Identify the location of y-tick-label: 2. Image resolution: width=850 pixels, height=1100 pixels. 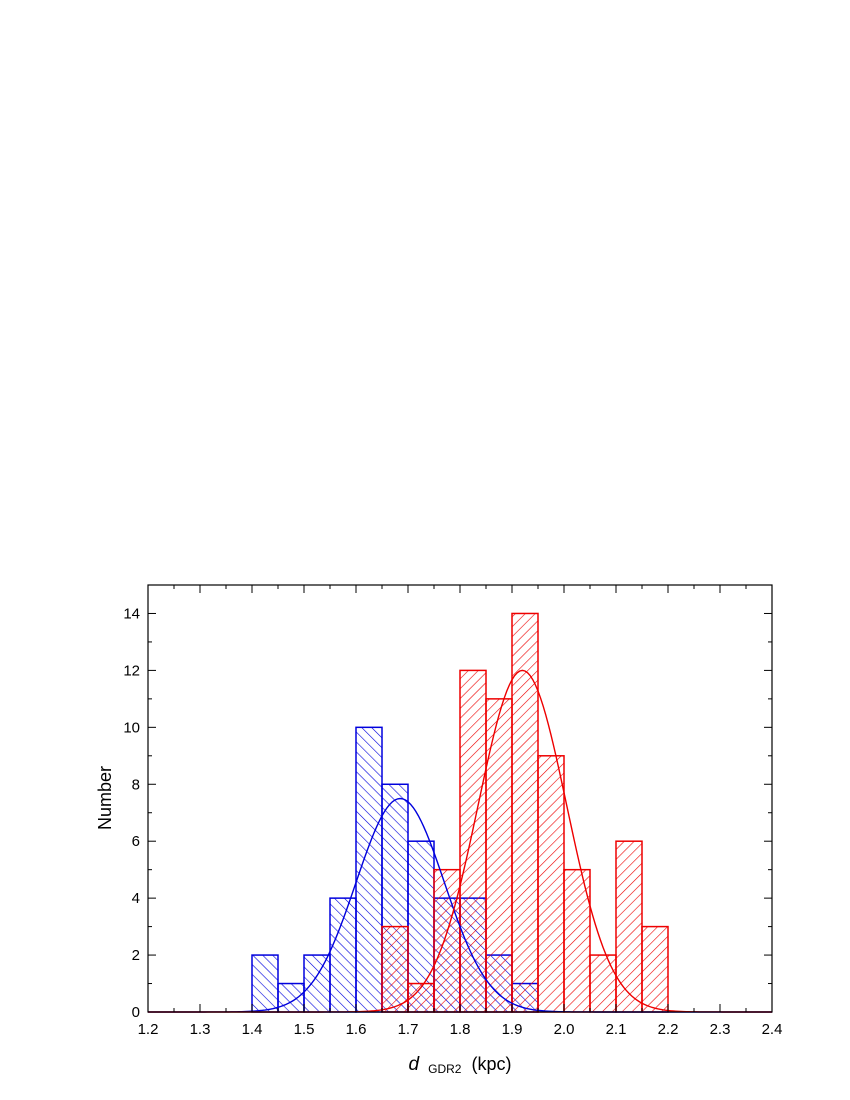
(136, 955).